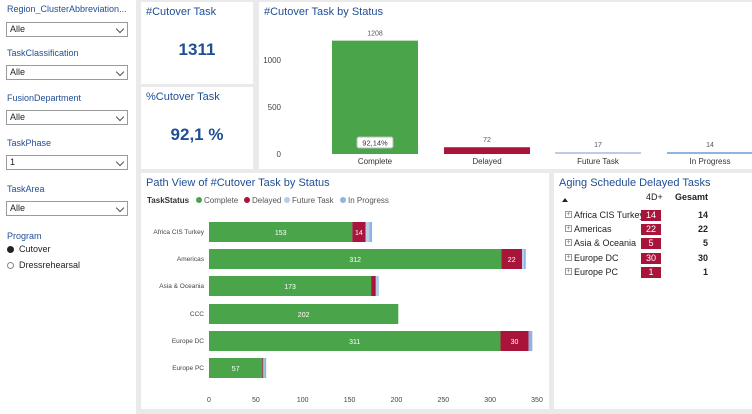 This screenshot has height=414, width=752. I want to click on aging-cell-4d: 14, so click(651, 215).